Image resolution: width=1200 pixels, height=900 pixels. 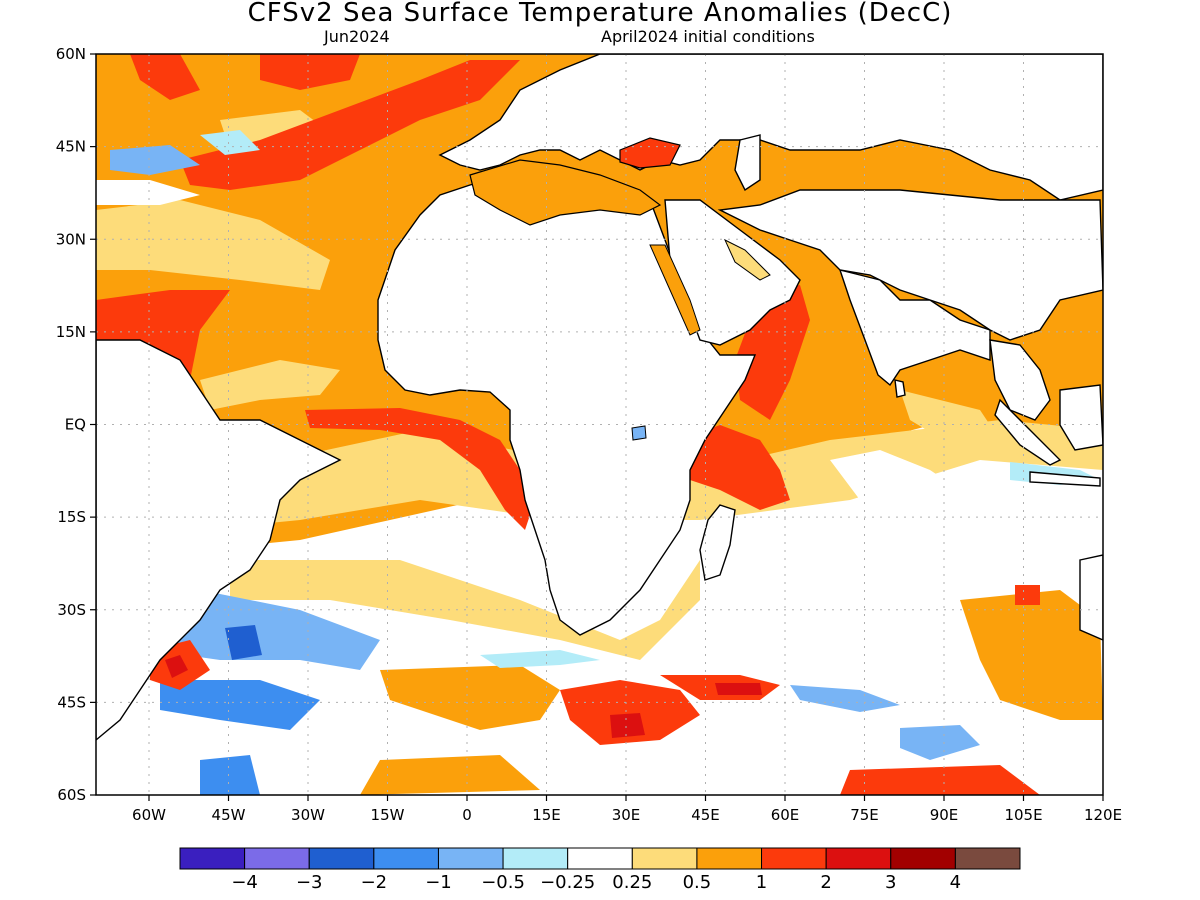 I want to click on x-tick-label: 45W, so click(x=229, y=815).